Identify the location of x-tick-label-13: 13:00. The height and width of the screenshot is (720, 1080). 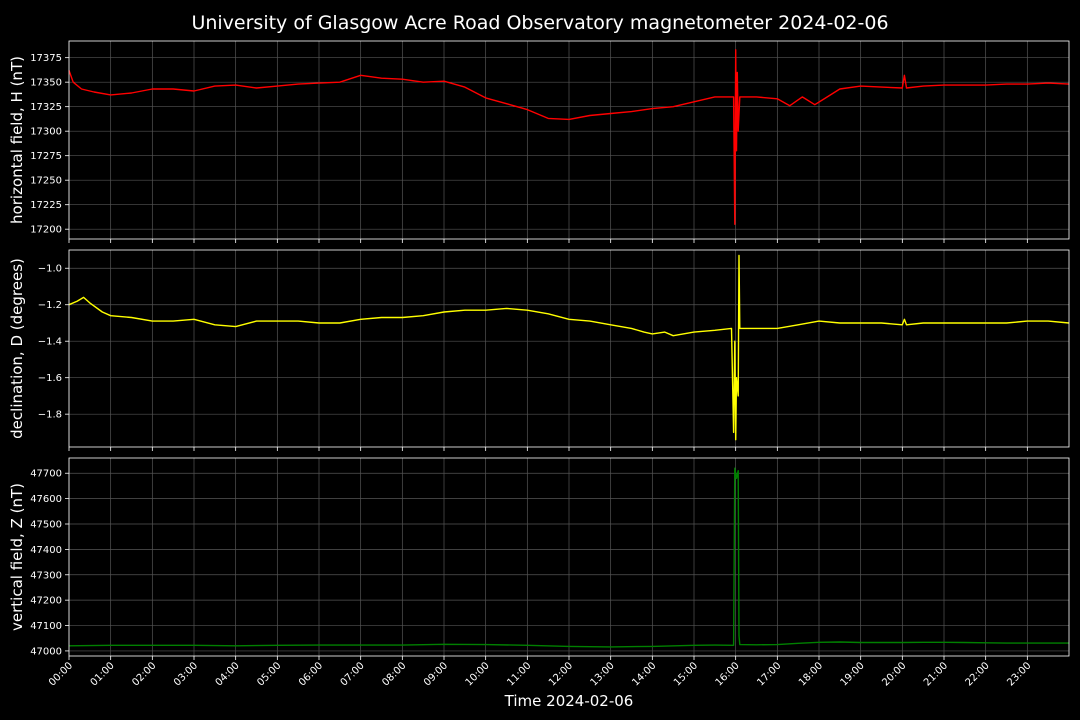
(603, 674).